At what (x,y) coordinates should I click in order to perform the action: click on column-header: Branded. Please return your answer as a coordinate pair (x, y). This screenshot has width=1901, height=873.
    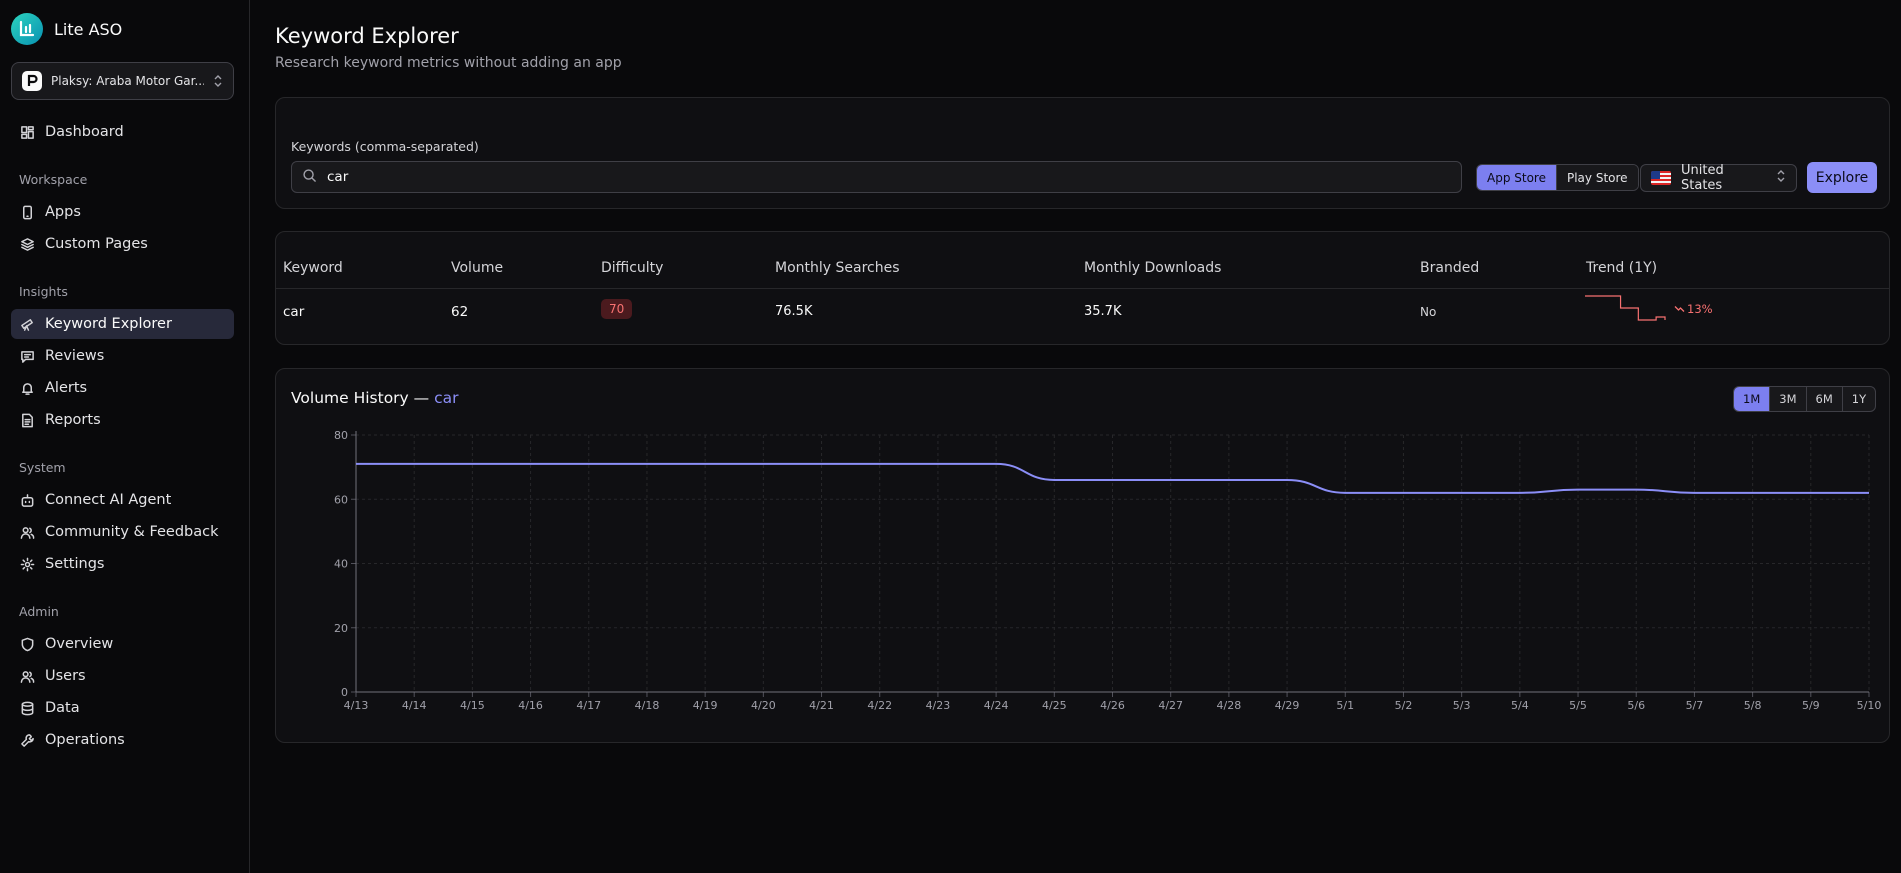
    Looking at the image, I should click on (1450, 268).